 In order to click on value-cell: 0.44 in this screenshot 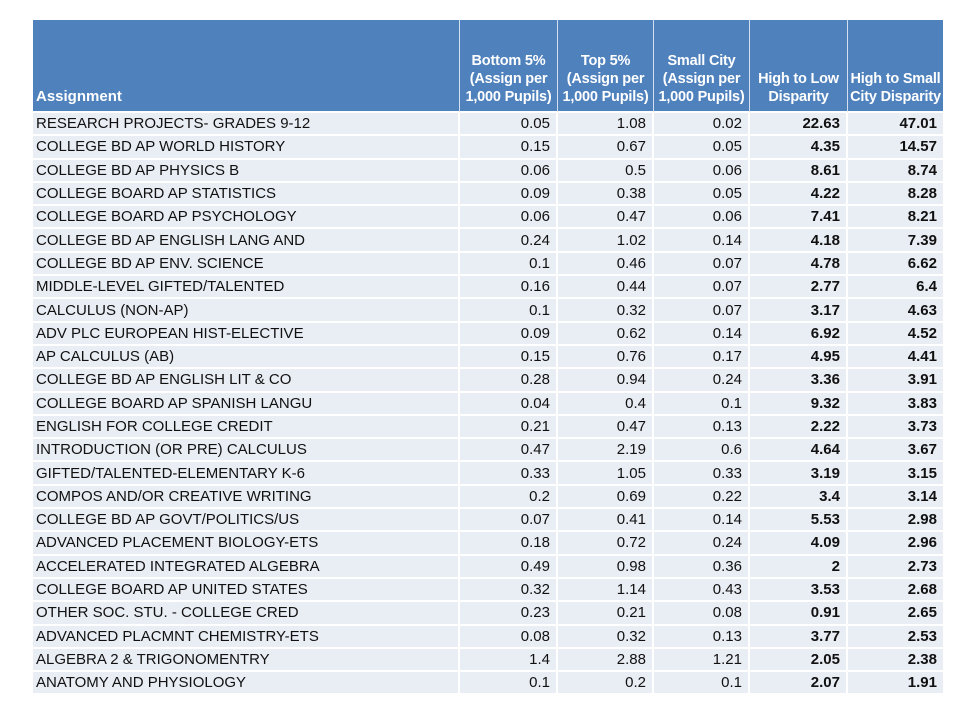, I will do `click(606, 288)`.